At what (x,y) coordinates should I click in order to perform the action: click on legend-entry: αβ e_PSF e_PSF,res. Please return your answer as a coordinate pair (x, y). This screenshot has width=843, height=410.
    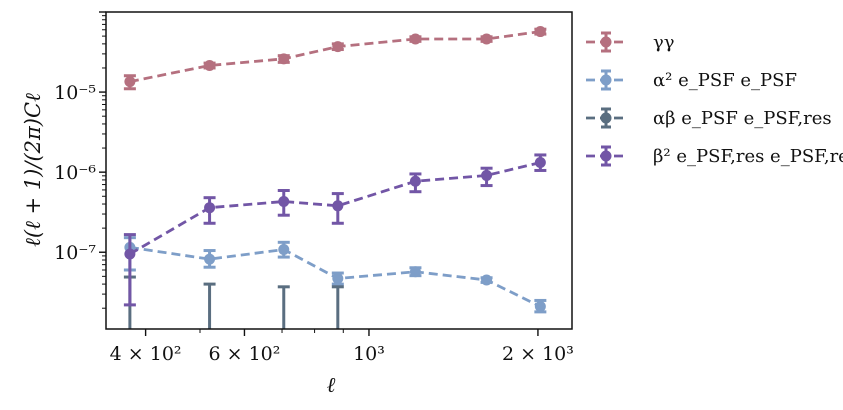
    Looking at the image, I should click on (709, 118).